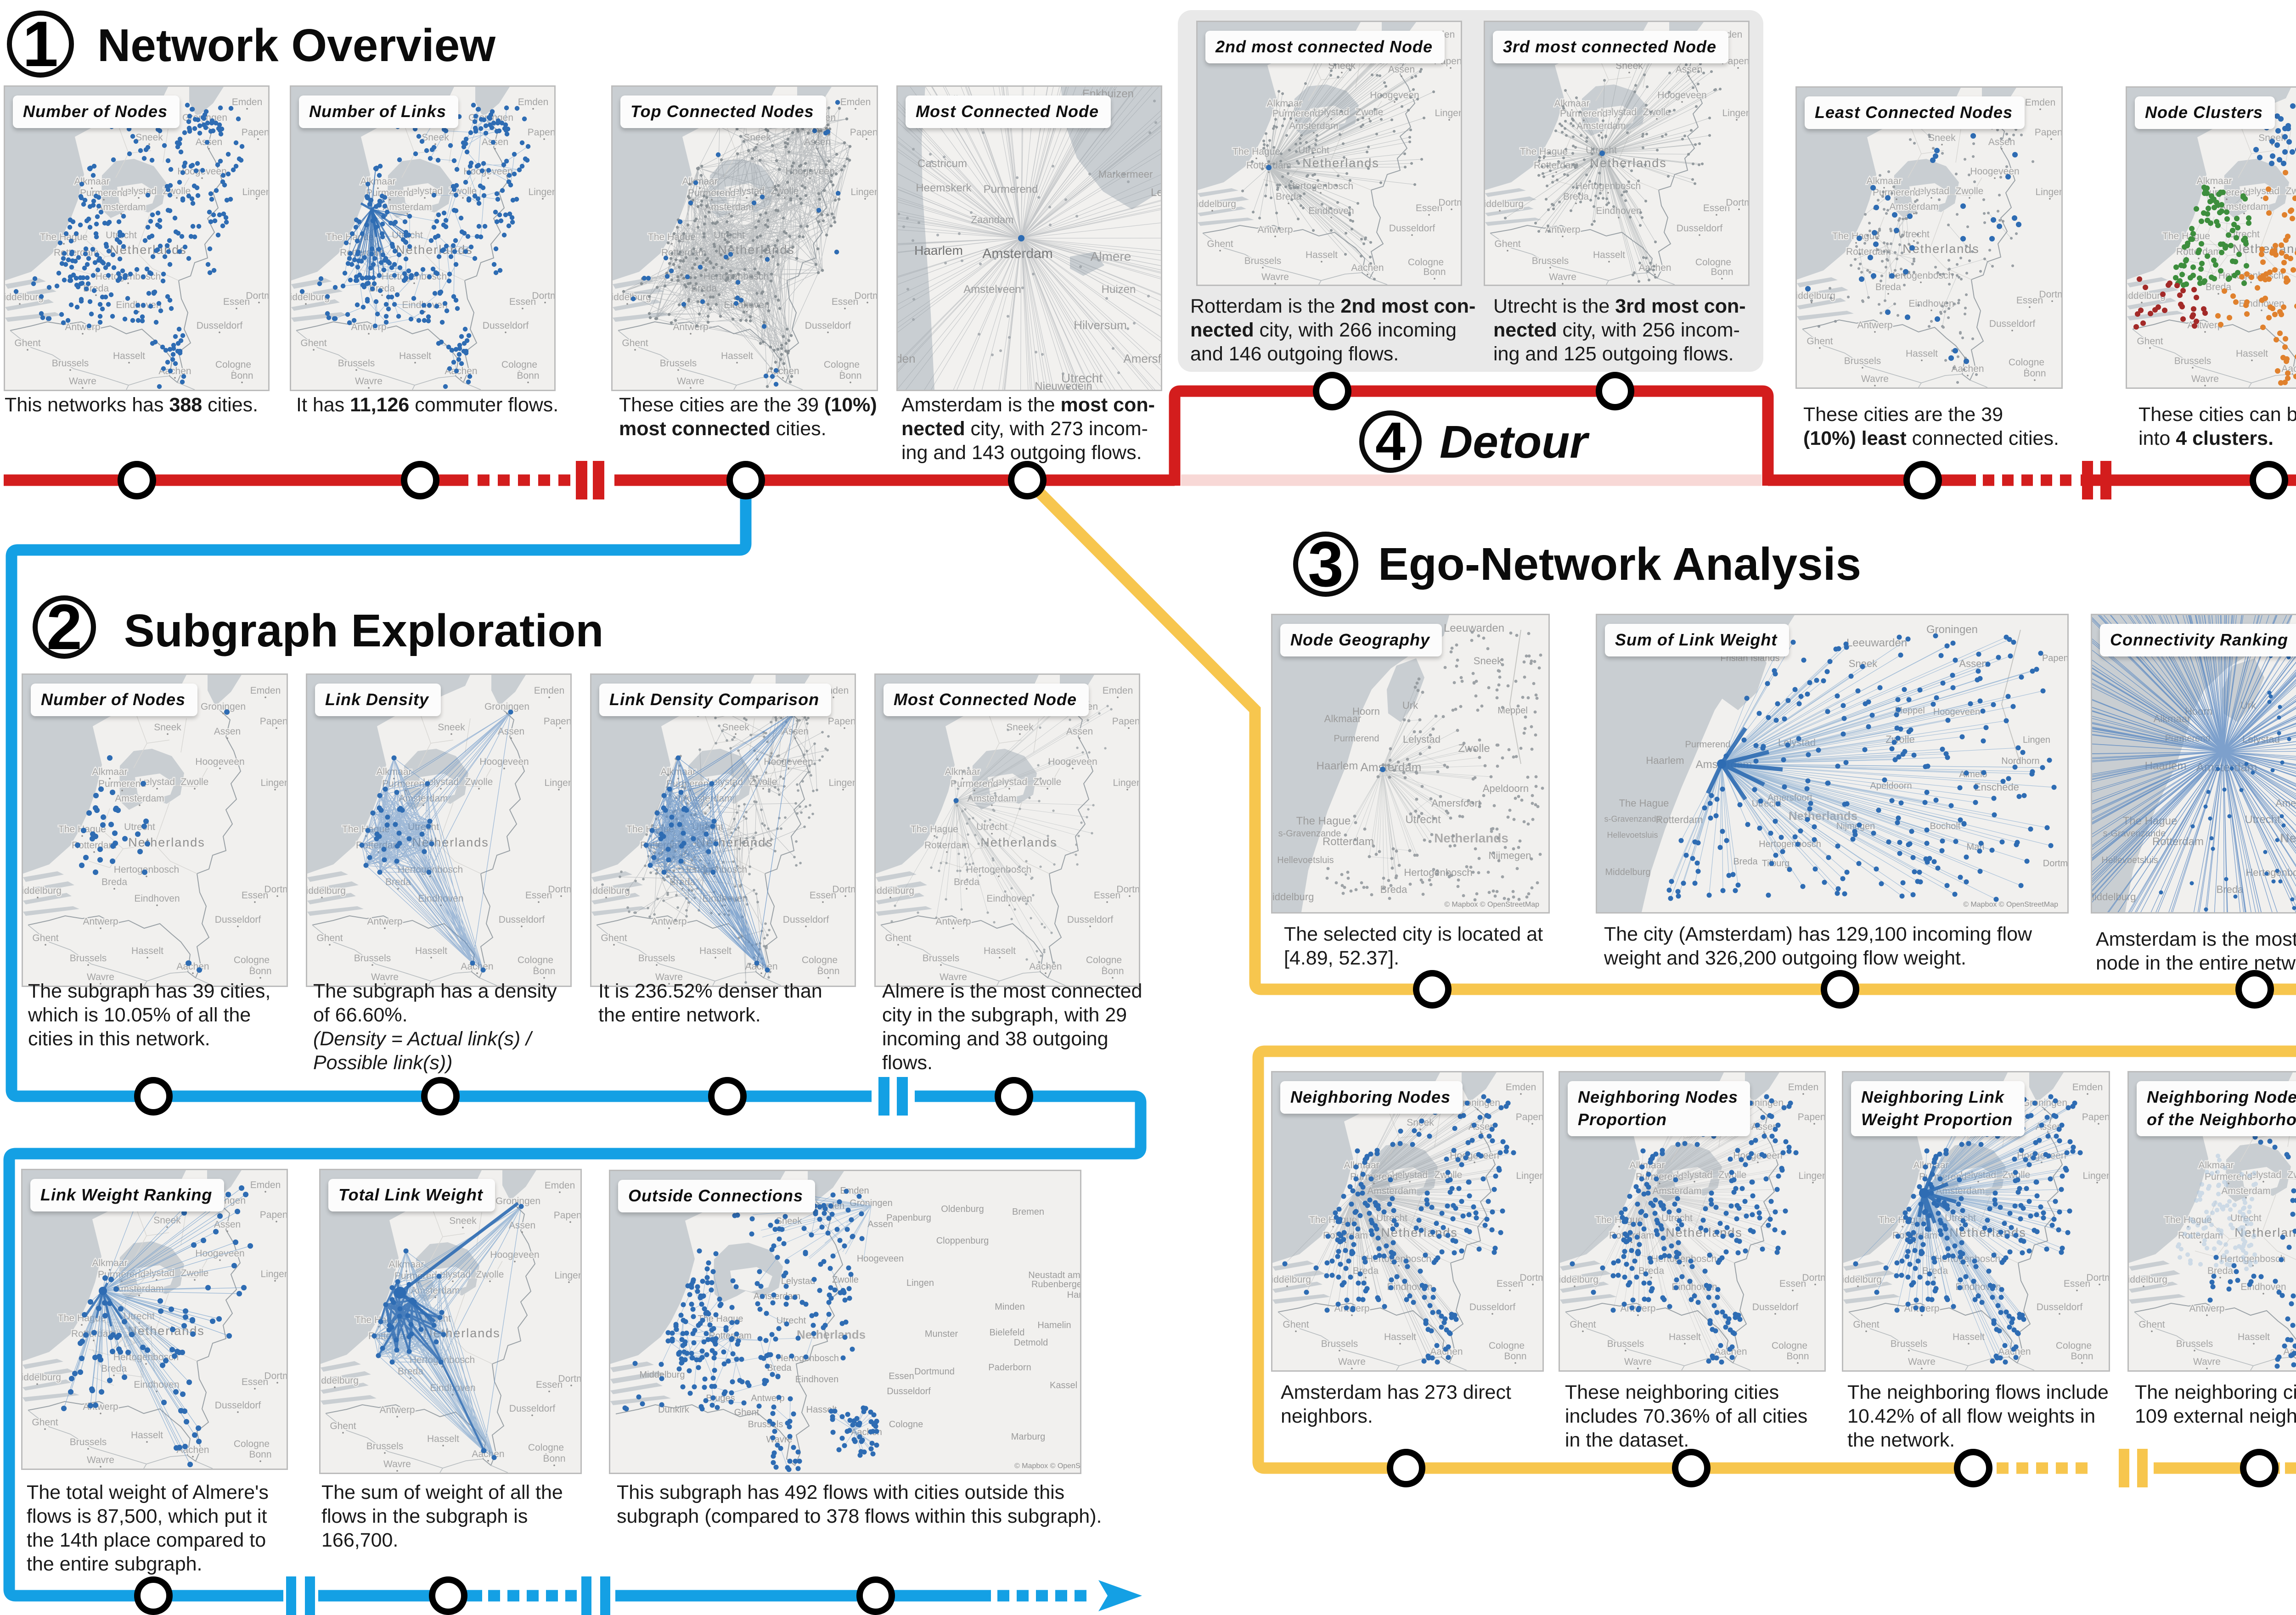 The image size is (2296, 1615). I want to click on svg-text: Groningen, so click(2045, 1103).